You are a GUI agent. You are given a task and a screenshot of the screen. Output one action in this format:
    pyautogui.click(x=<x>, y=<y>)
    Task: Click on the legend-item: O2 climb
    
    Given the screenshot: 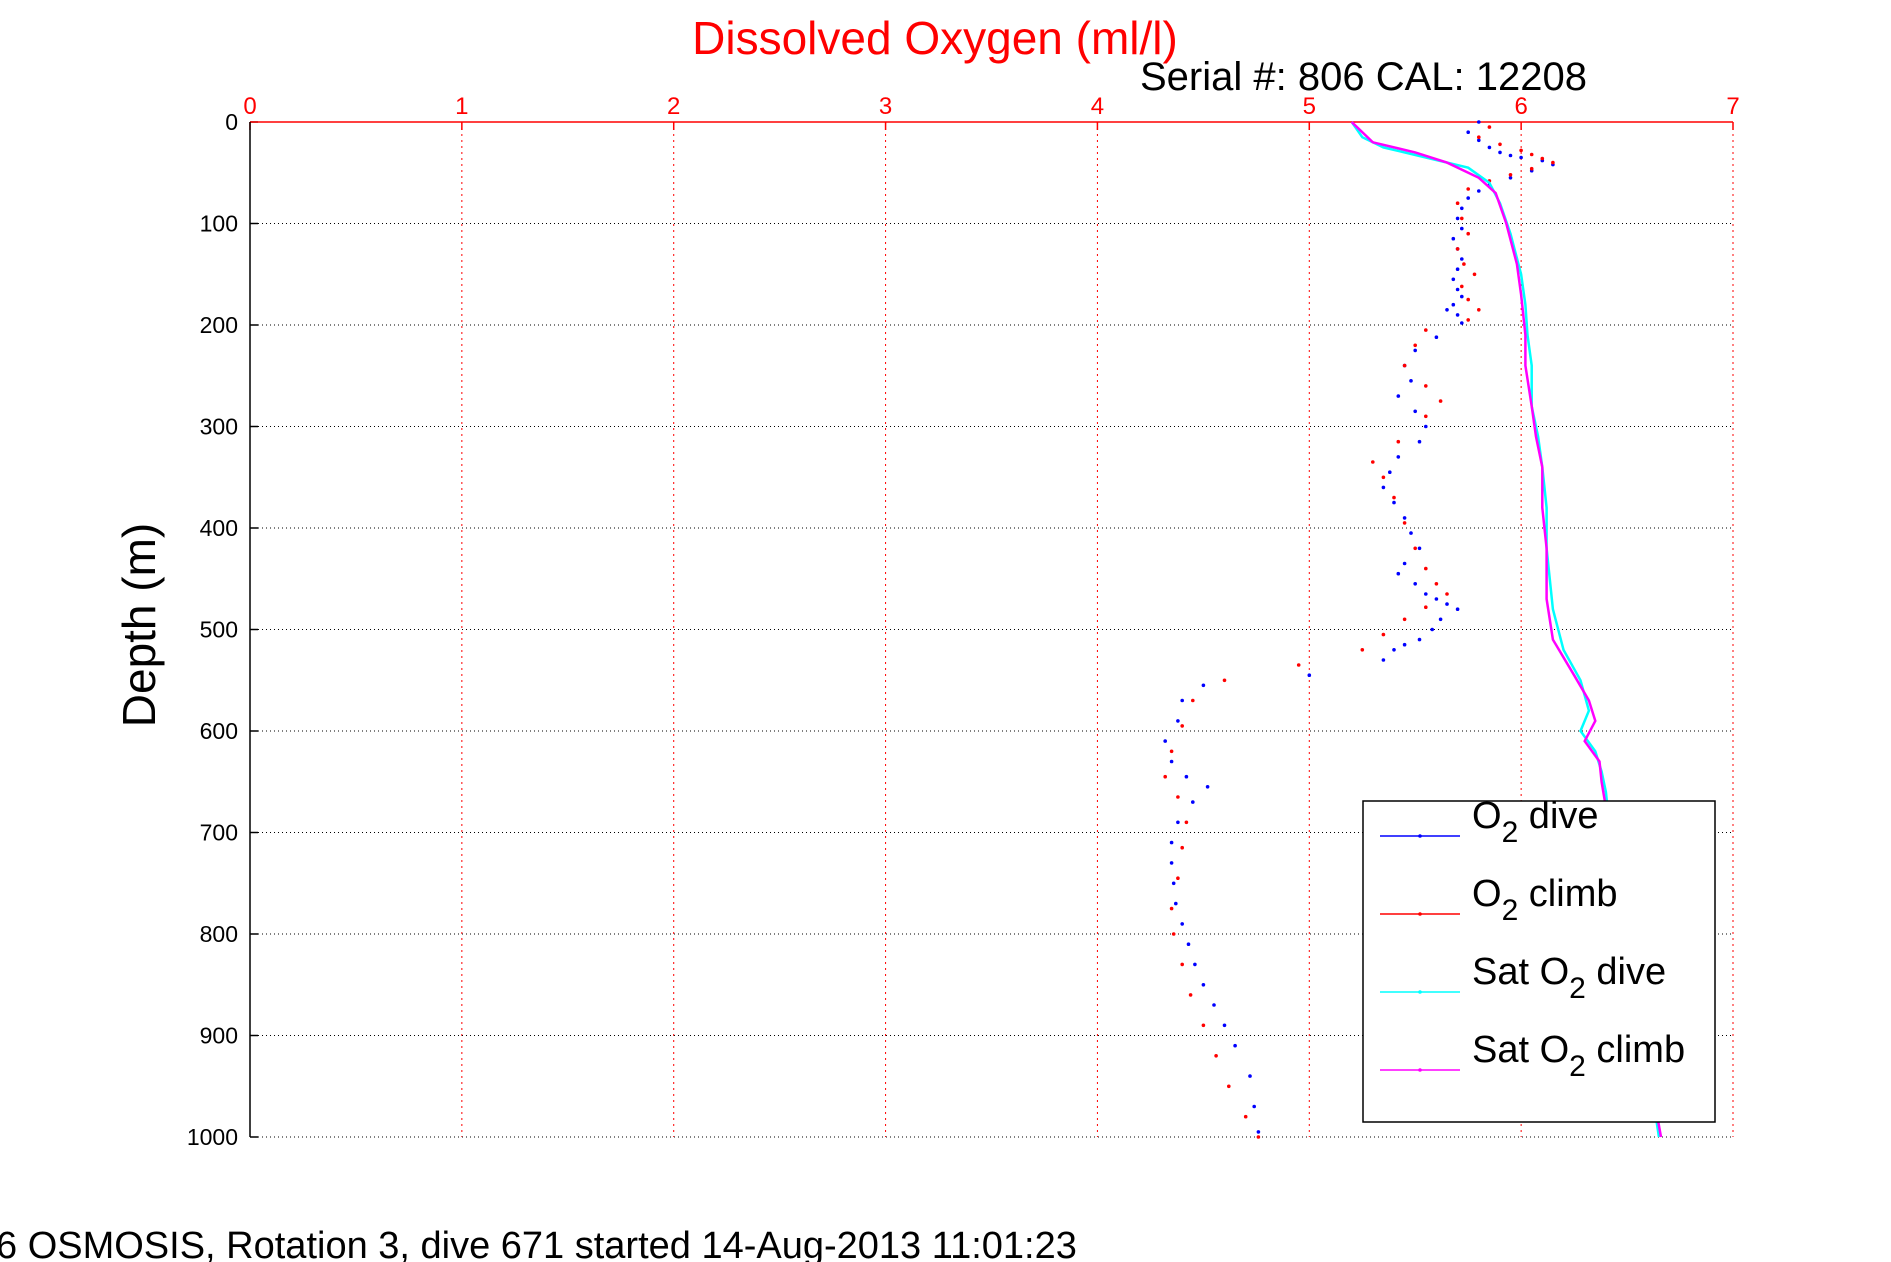 What is the action you would take?
    pyautogui.click(x=1498, y=900)
    